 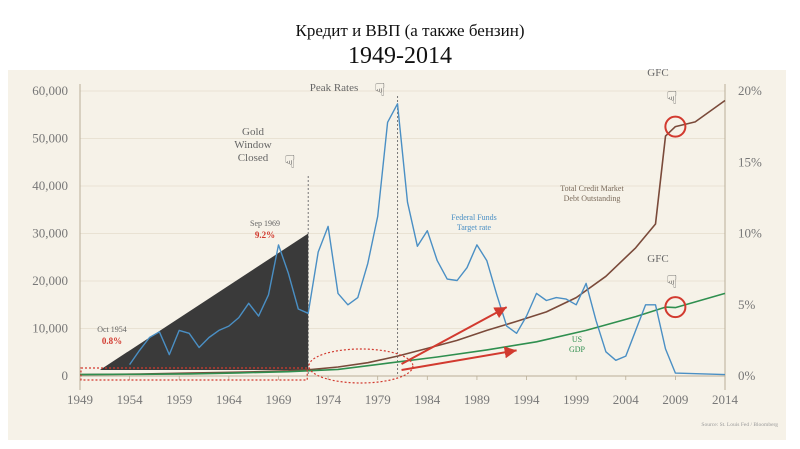 What do you see at coordinates (576, 399) in the screenshot?
I see `x-tick-label: 1999` at bounding box center [576, 399].